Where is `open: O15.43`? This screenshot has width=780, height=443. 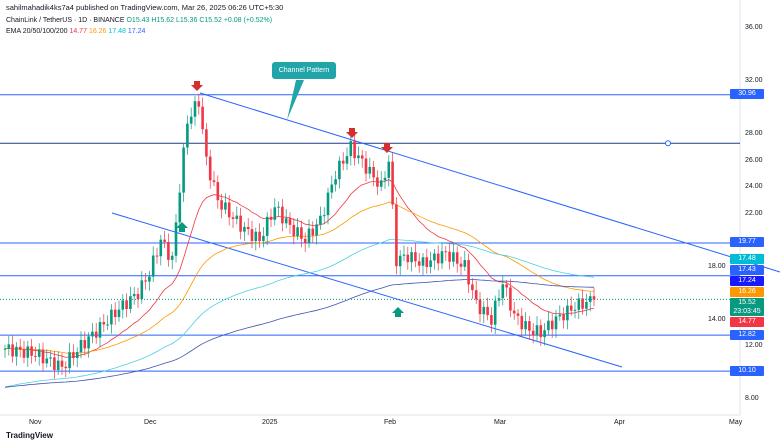 open: O15.43 is located at coordinates (138, 20).